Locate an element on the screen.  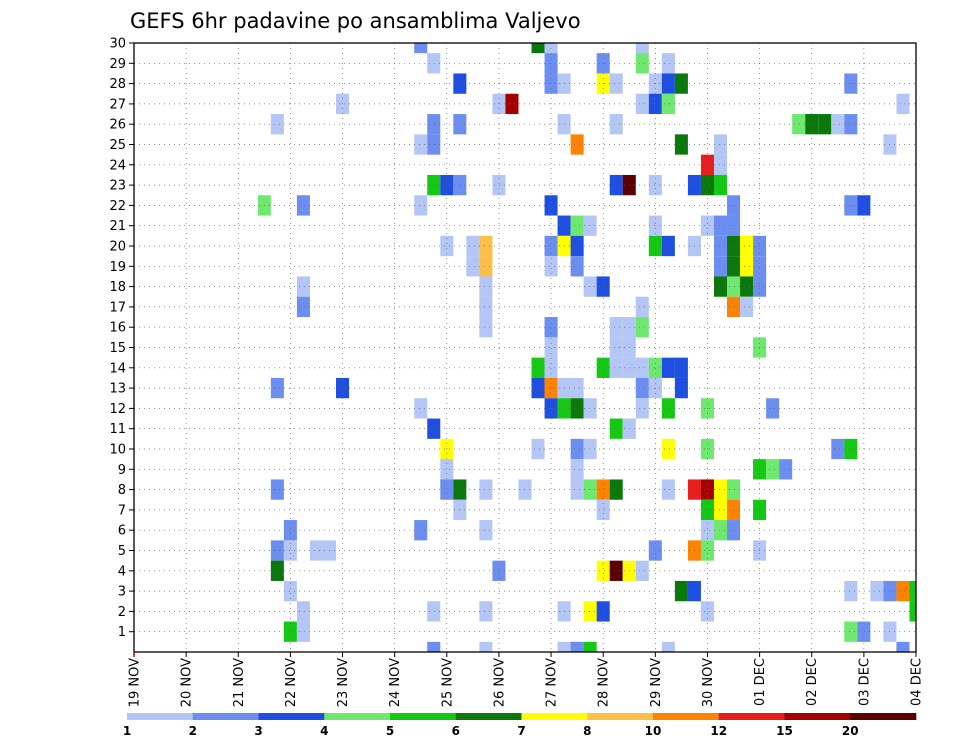
colorbar-label: 3 is located at coordinates (258, 731).